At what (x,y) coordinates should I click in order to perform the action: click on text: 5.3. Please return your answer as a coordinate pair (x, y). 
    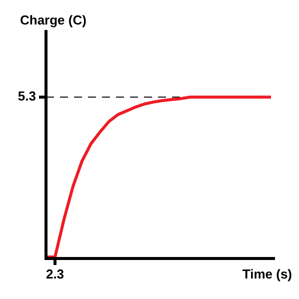
    Looking at the image, I should click on (27, 96).